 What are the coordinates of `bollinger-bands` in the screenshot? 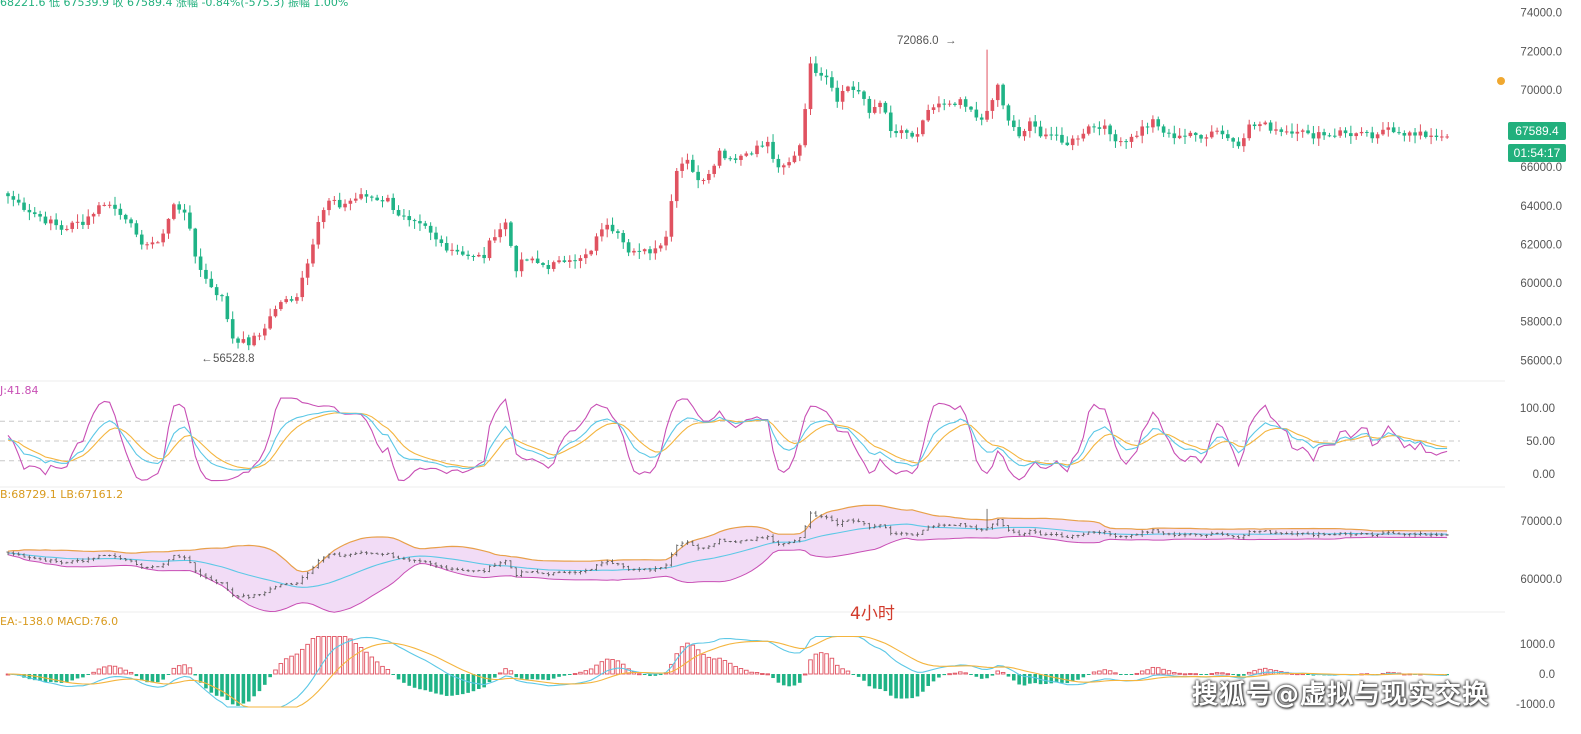 It's located at (727, 558).